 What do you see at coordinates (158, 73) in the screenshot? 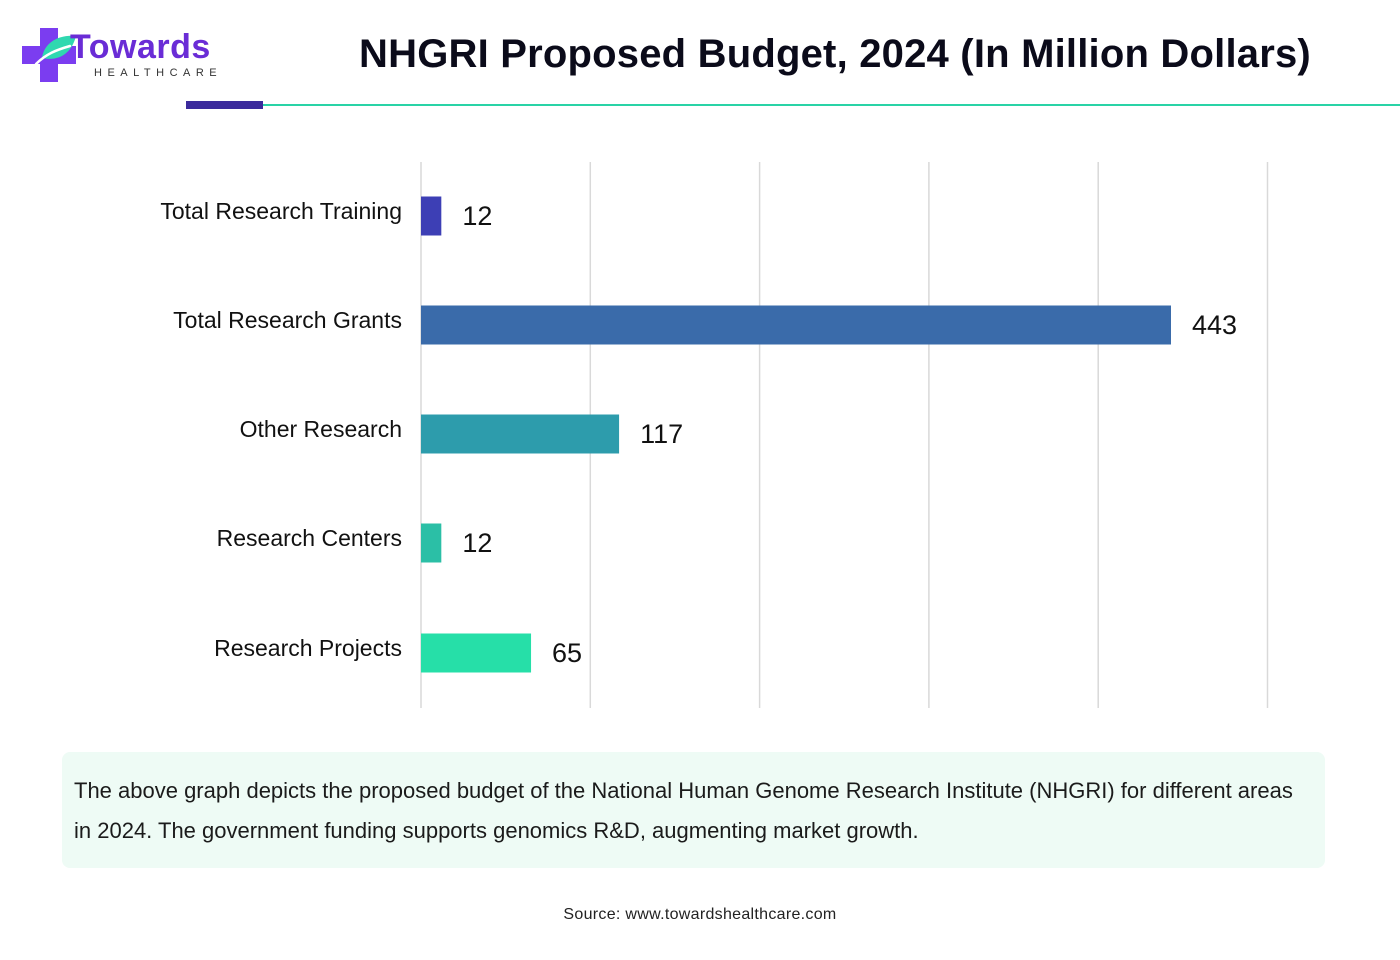
I see `logo-tagline: HEALTHCARE` at bounding box center [158, 73].